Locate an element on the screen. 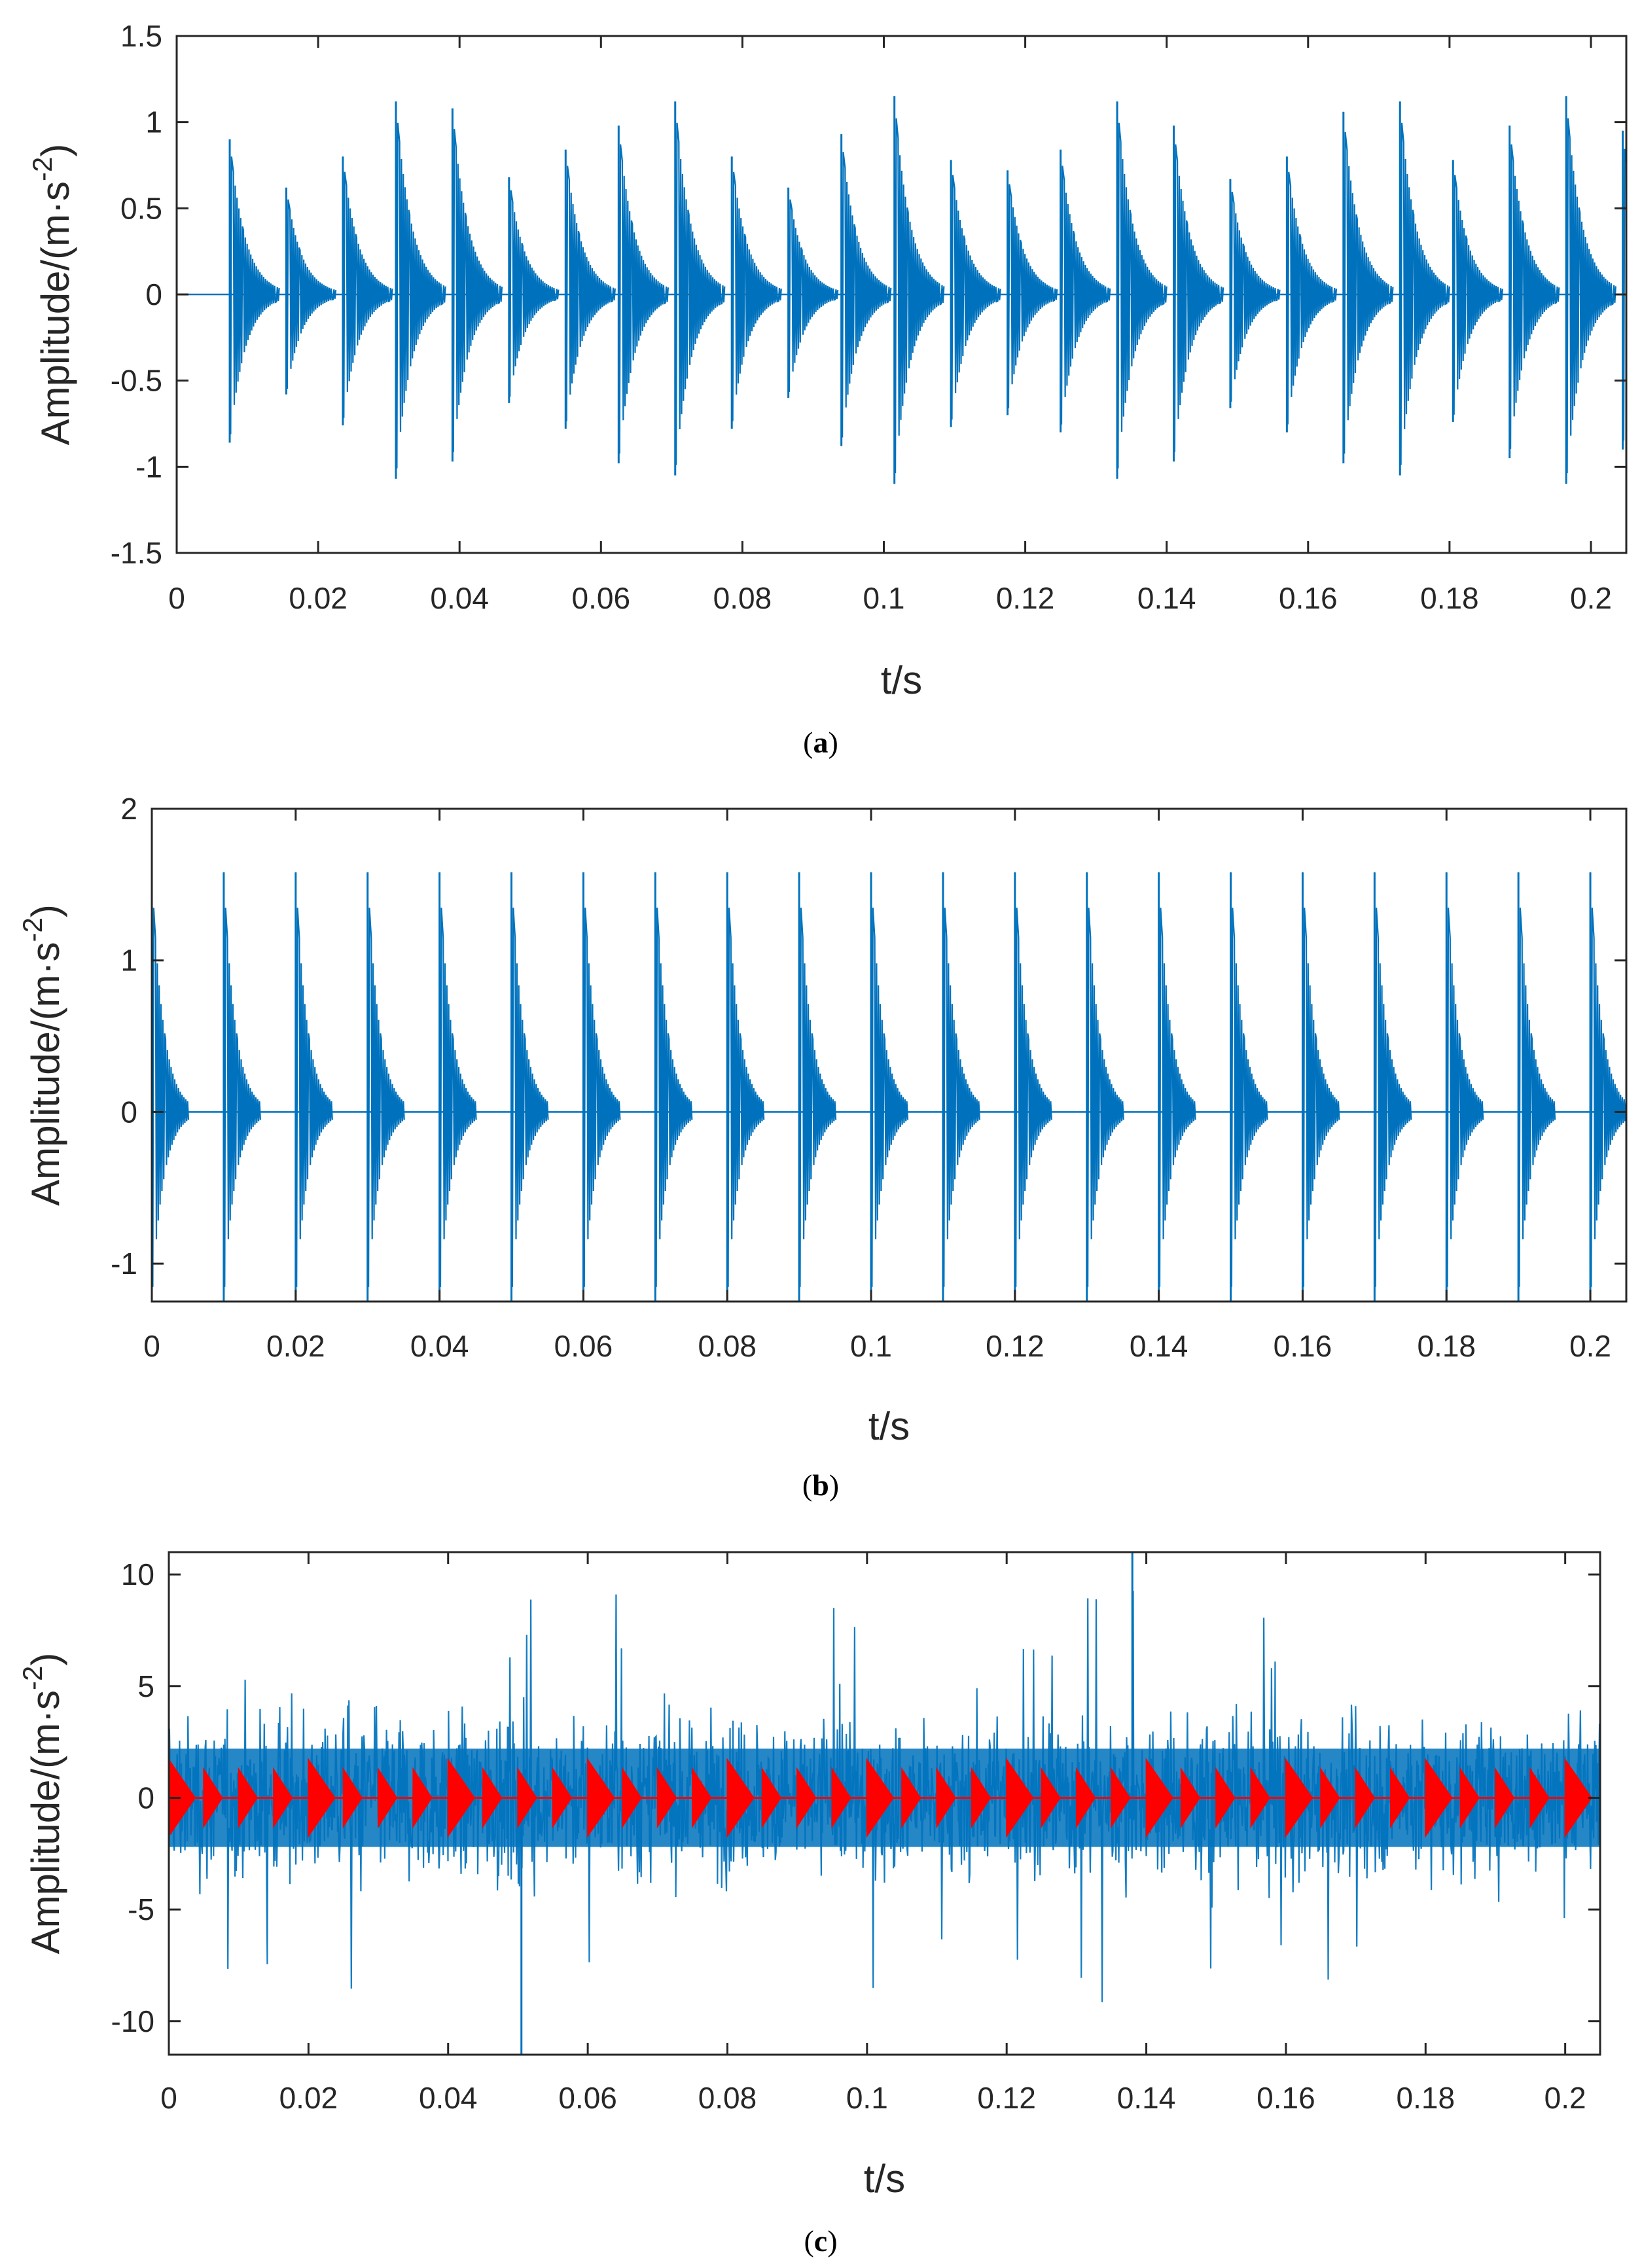 The image size is (1642, 2268). caption-letter: b is located at coordinates (820, 1485).